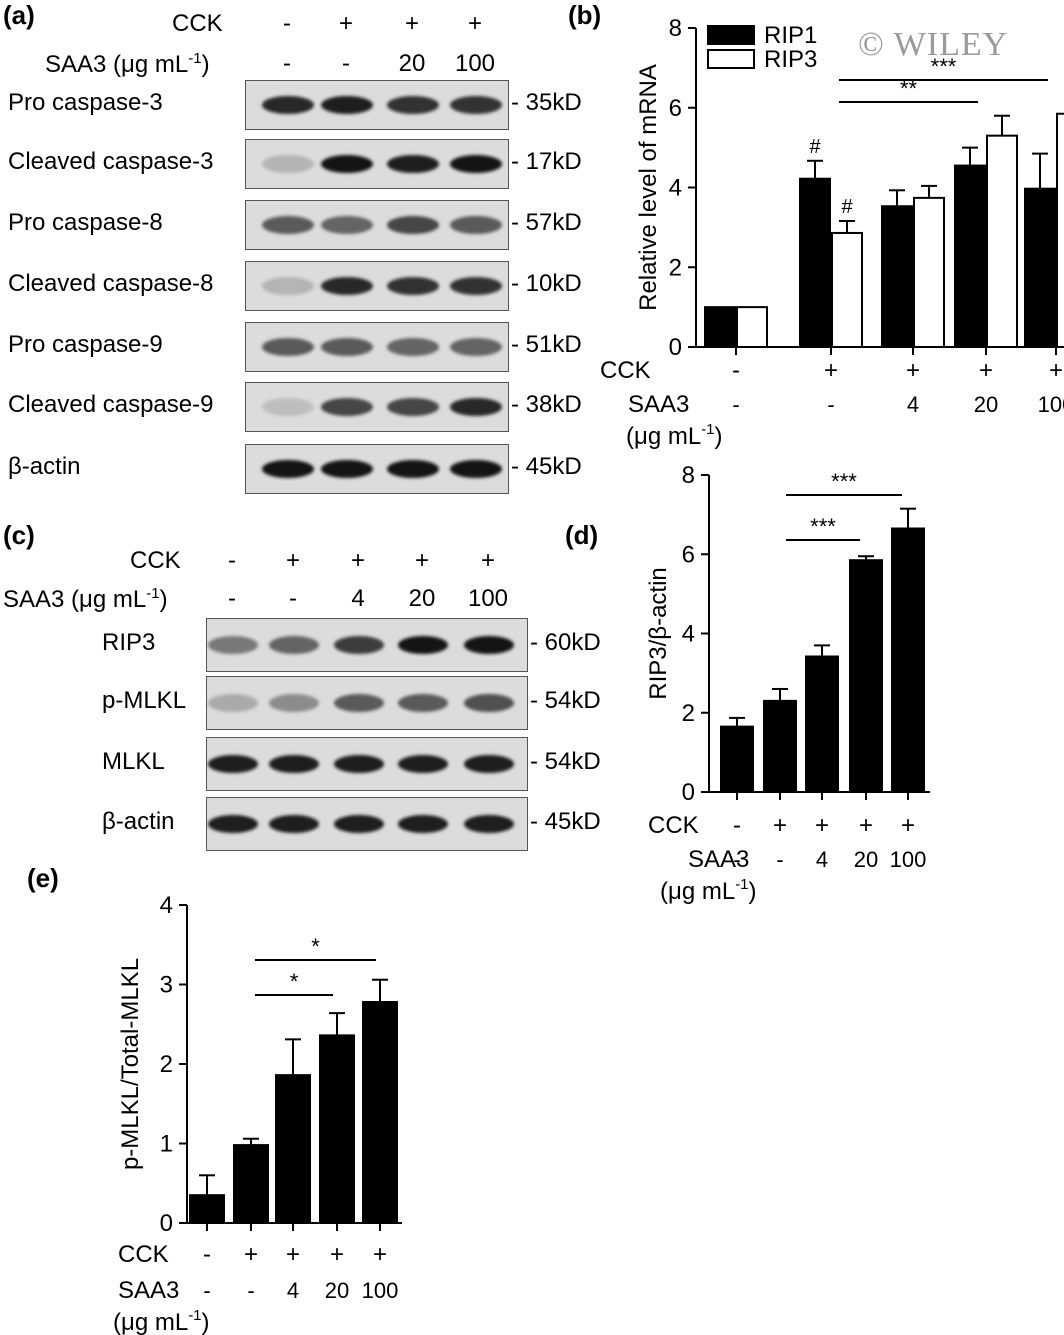 This screenshot has width=1064, height=1335. What do you see at coordinates (648, 187) in the screenshot?
I see `y-axis-label: Relative level of mRNA` at bounding box center [648, 187].